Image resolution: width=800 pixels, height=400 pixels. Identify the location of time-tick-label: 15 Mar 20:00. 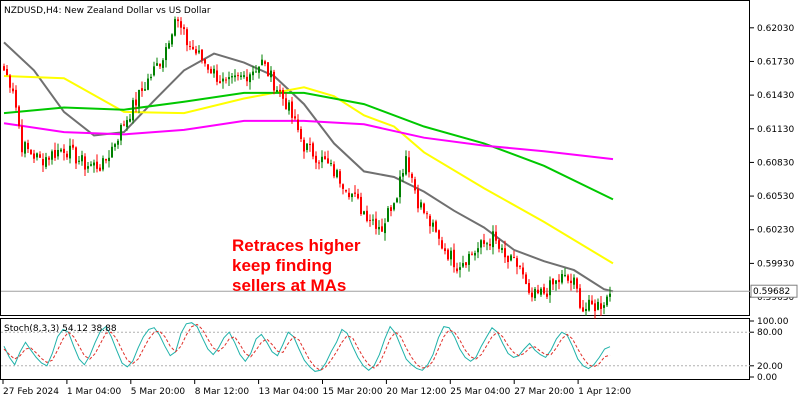
(353, 392).